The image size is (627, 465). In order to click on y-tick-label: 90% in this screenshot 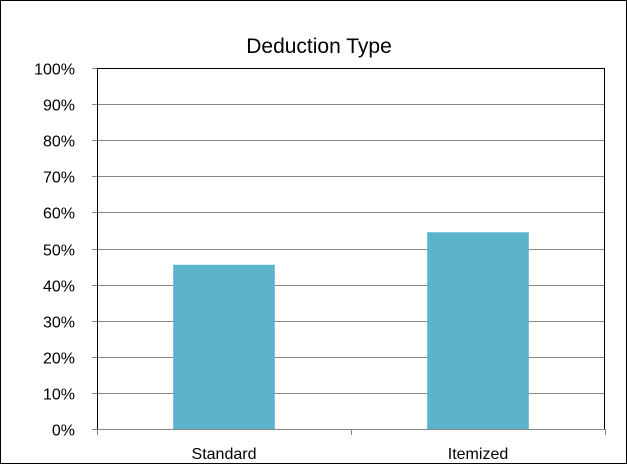, I will do `click(59, 106)`.